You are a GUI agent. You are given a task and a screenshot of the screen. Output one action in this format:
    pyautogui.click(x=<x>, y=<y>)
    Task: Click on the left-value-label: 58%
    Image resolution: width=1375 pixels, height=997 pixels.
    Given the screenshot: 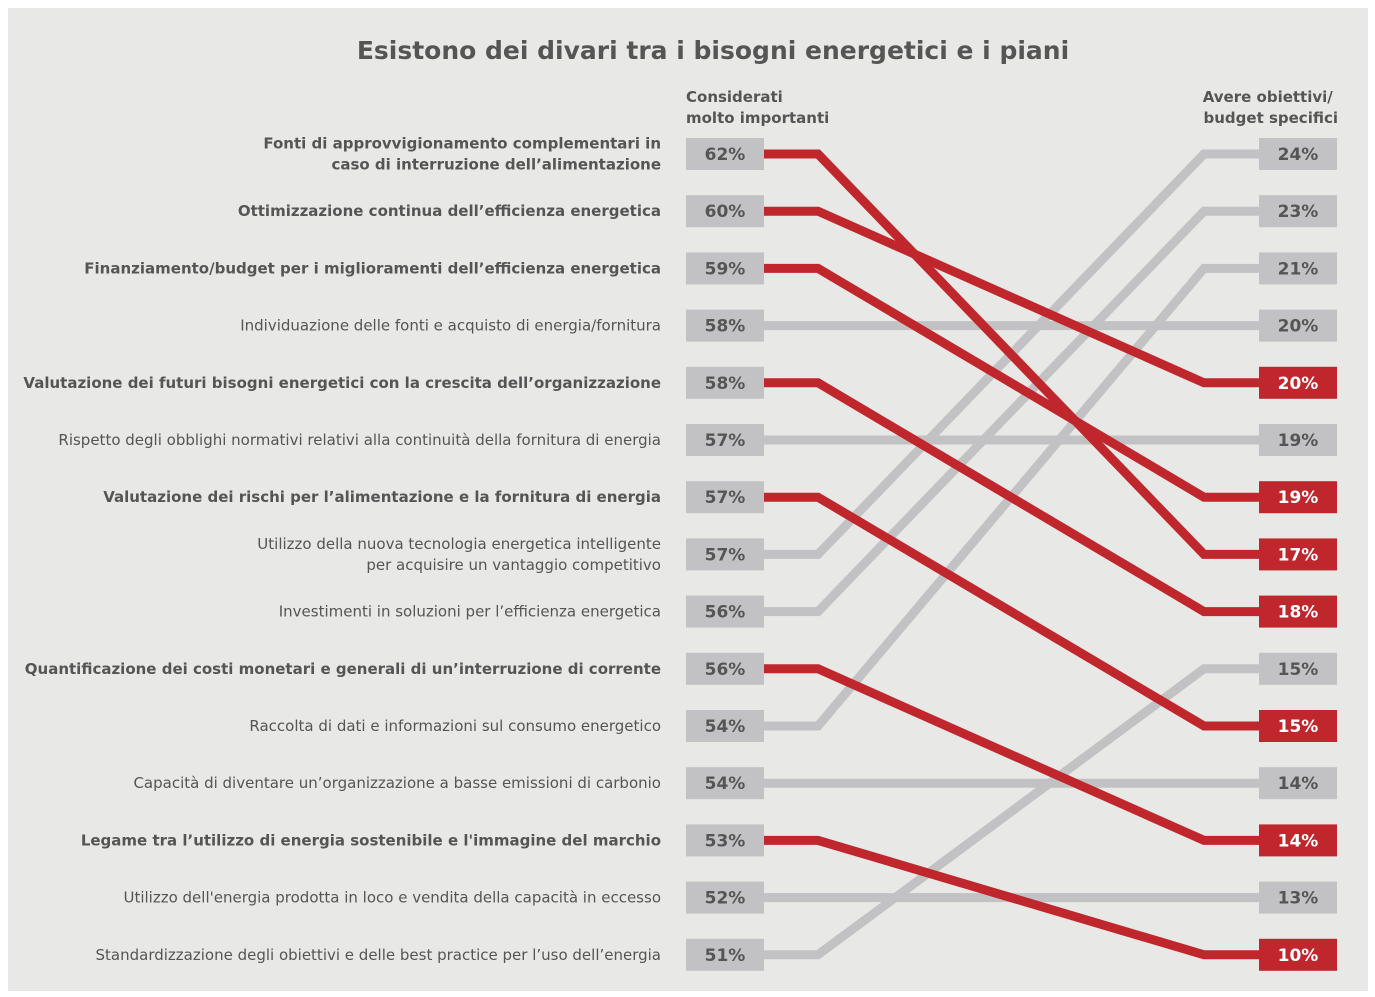 What is the action you would take?
    pyautogui.click(x=725, y=384)
    